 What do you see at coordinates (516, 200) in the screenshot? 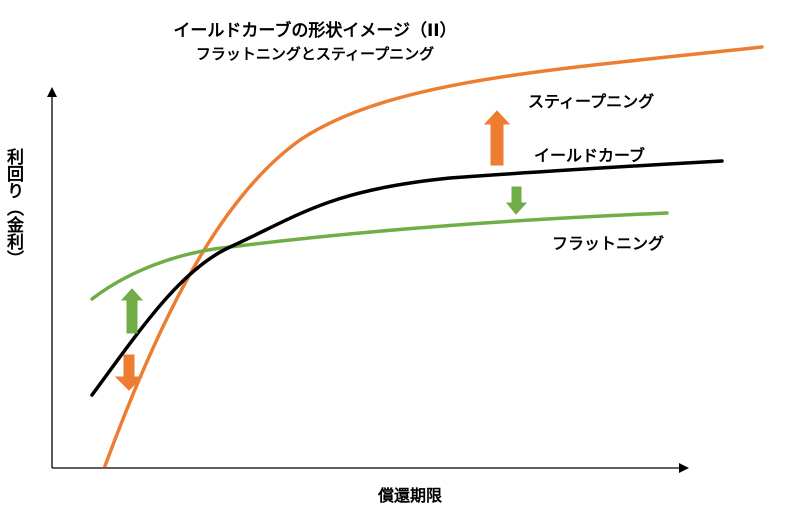
I see `flattening-down-arrow-icon` at bounding box center [516, 200].